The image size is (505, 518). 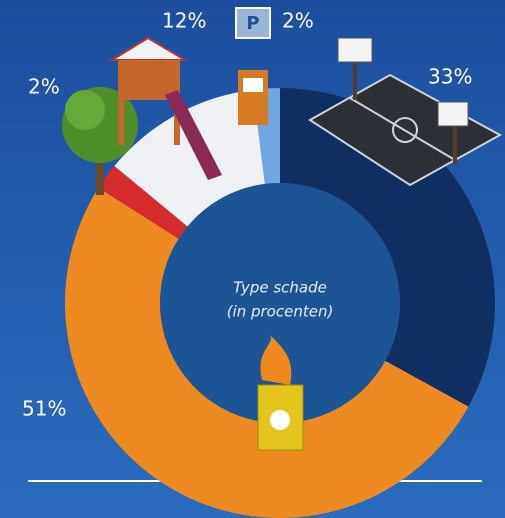 What do you see at coordinates (184, 21) in the screenshot?
I see `value-label: 12%` at bounding box center [184, 21].